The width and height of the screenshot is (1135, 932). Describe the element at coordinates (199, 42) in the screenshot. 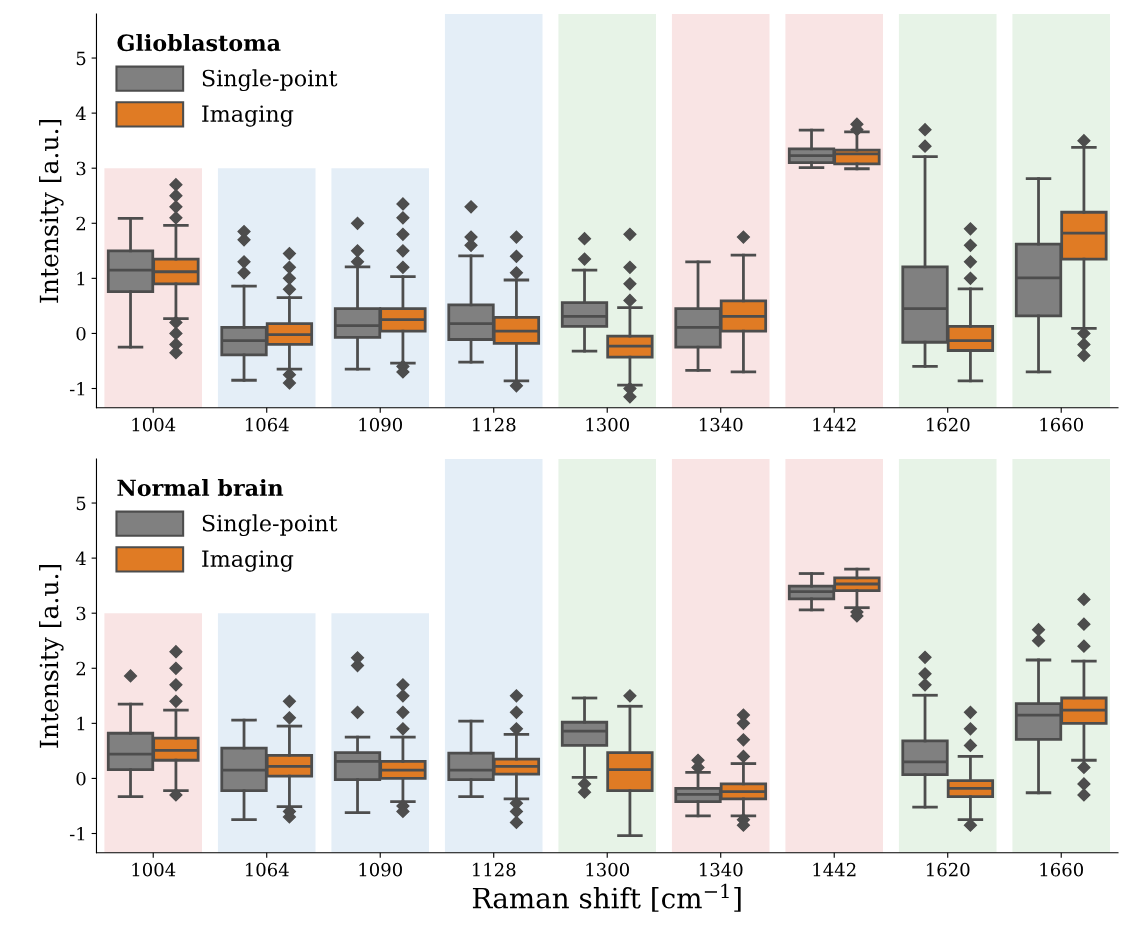

I see `legend-title: Glioblastoma` at that location.